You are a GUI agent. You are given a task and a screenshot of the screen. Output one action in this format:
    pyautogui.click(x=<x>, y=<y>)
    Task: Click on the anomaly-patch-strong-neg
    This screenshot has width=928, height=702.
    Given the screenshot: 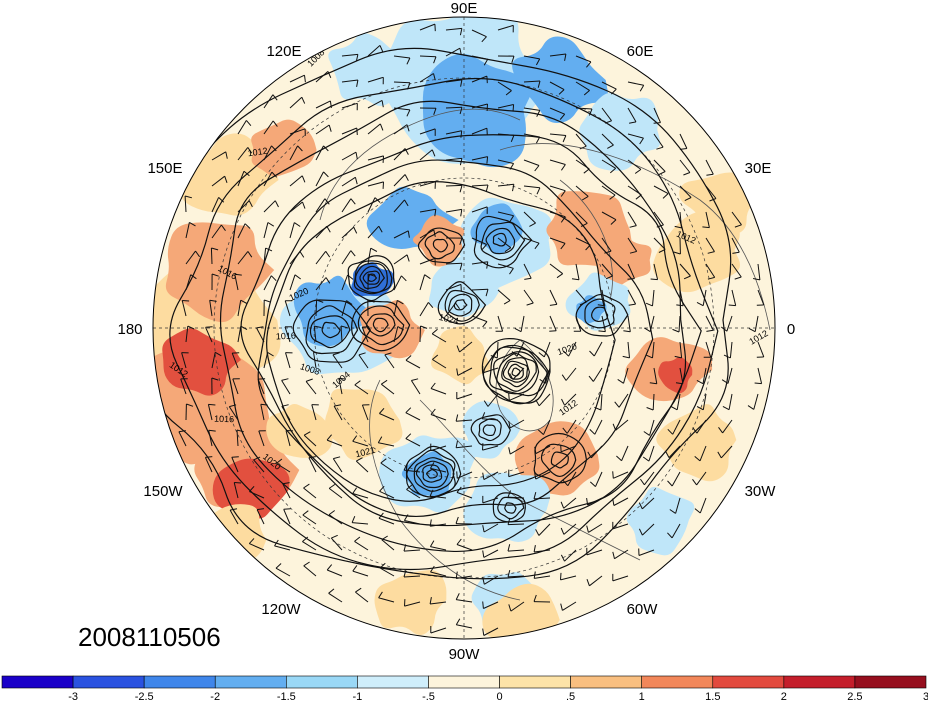 What is the action you would take?
    pyautogui.click(x=373, y=279)
    